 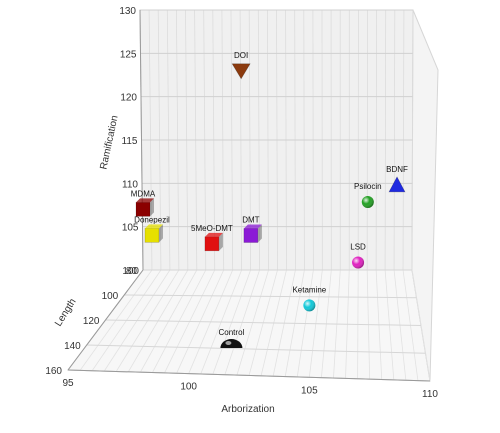 What do you see at coordinates (309, 390) in the screenshot?
I see `x-tick-label: 105` at bounding box center [309, 390].